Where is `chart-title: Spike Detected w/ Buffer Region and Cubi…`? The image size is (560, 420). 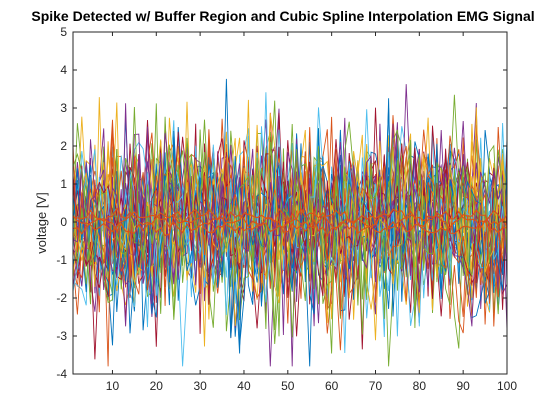
chart-title: Spike Detected w/ Buffer Region and Cubi… is located at coordinates (282, 16).